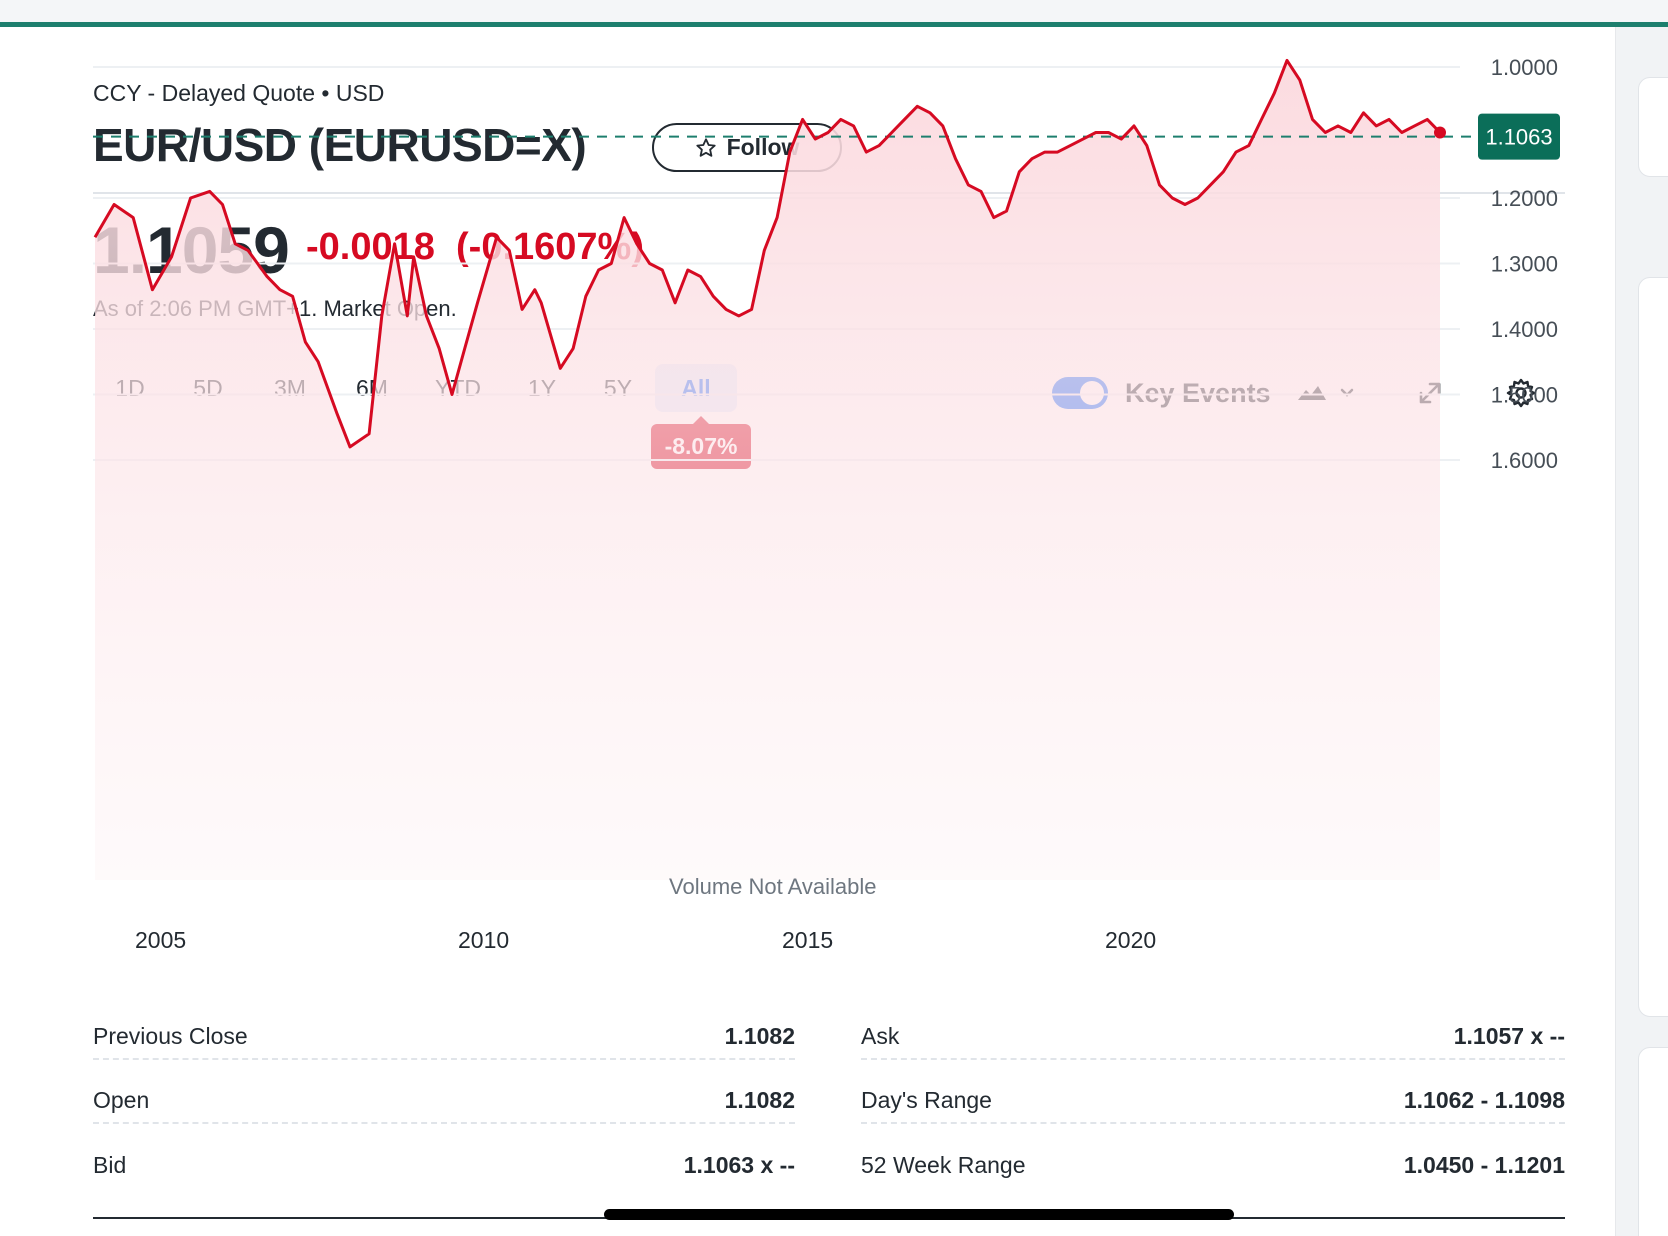 The image size is (1668, 1236). I want to click on stat-row-days-range: Day's Range 1.1062 - 1.1098, so click(1213, 1101).